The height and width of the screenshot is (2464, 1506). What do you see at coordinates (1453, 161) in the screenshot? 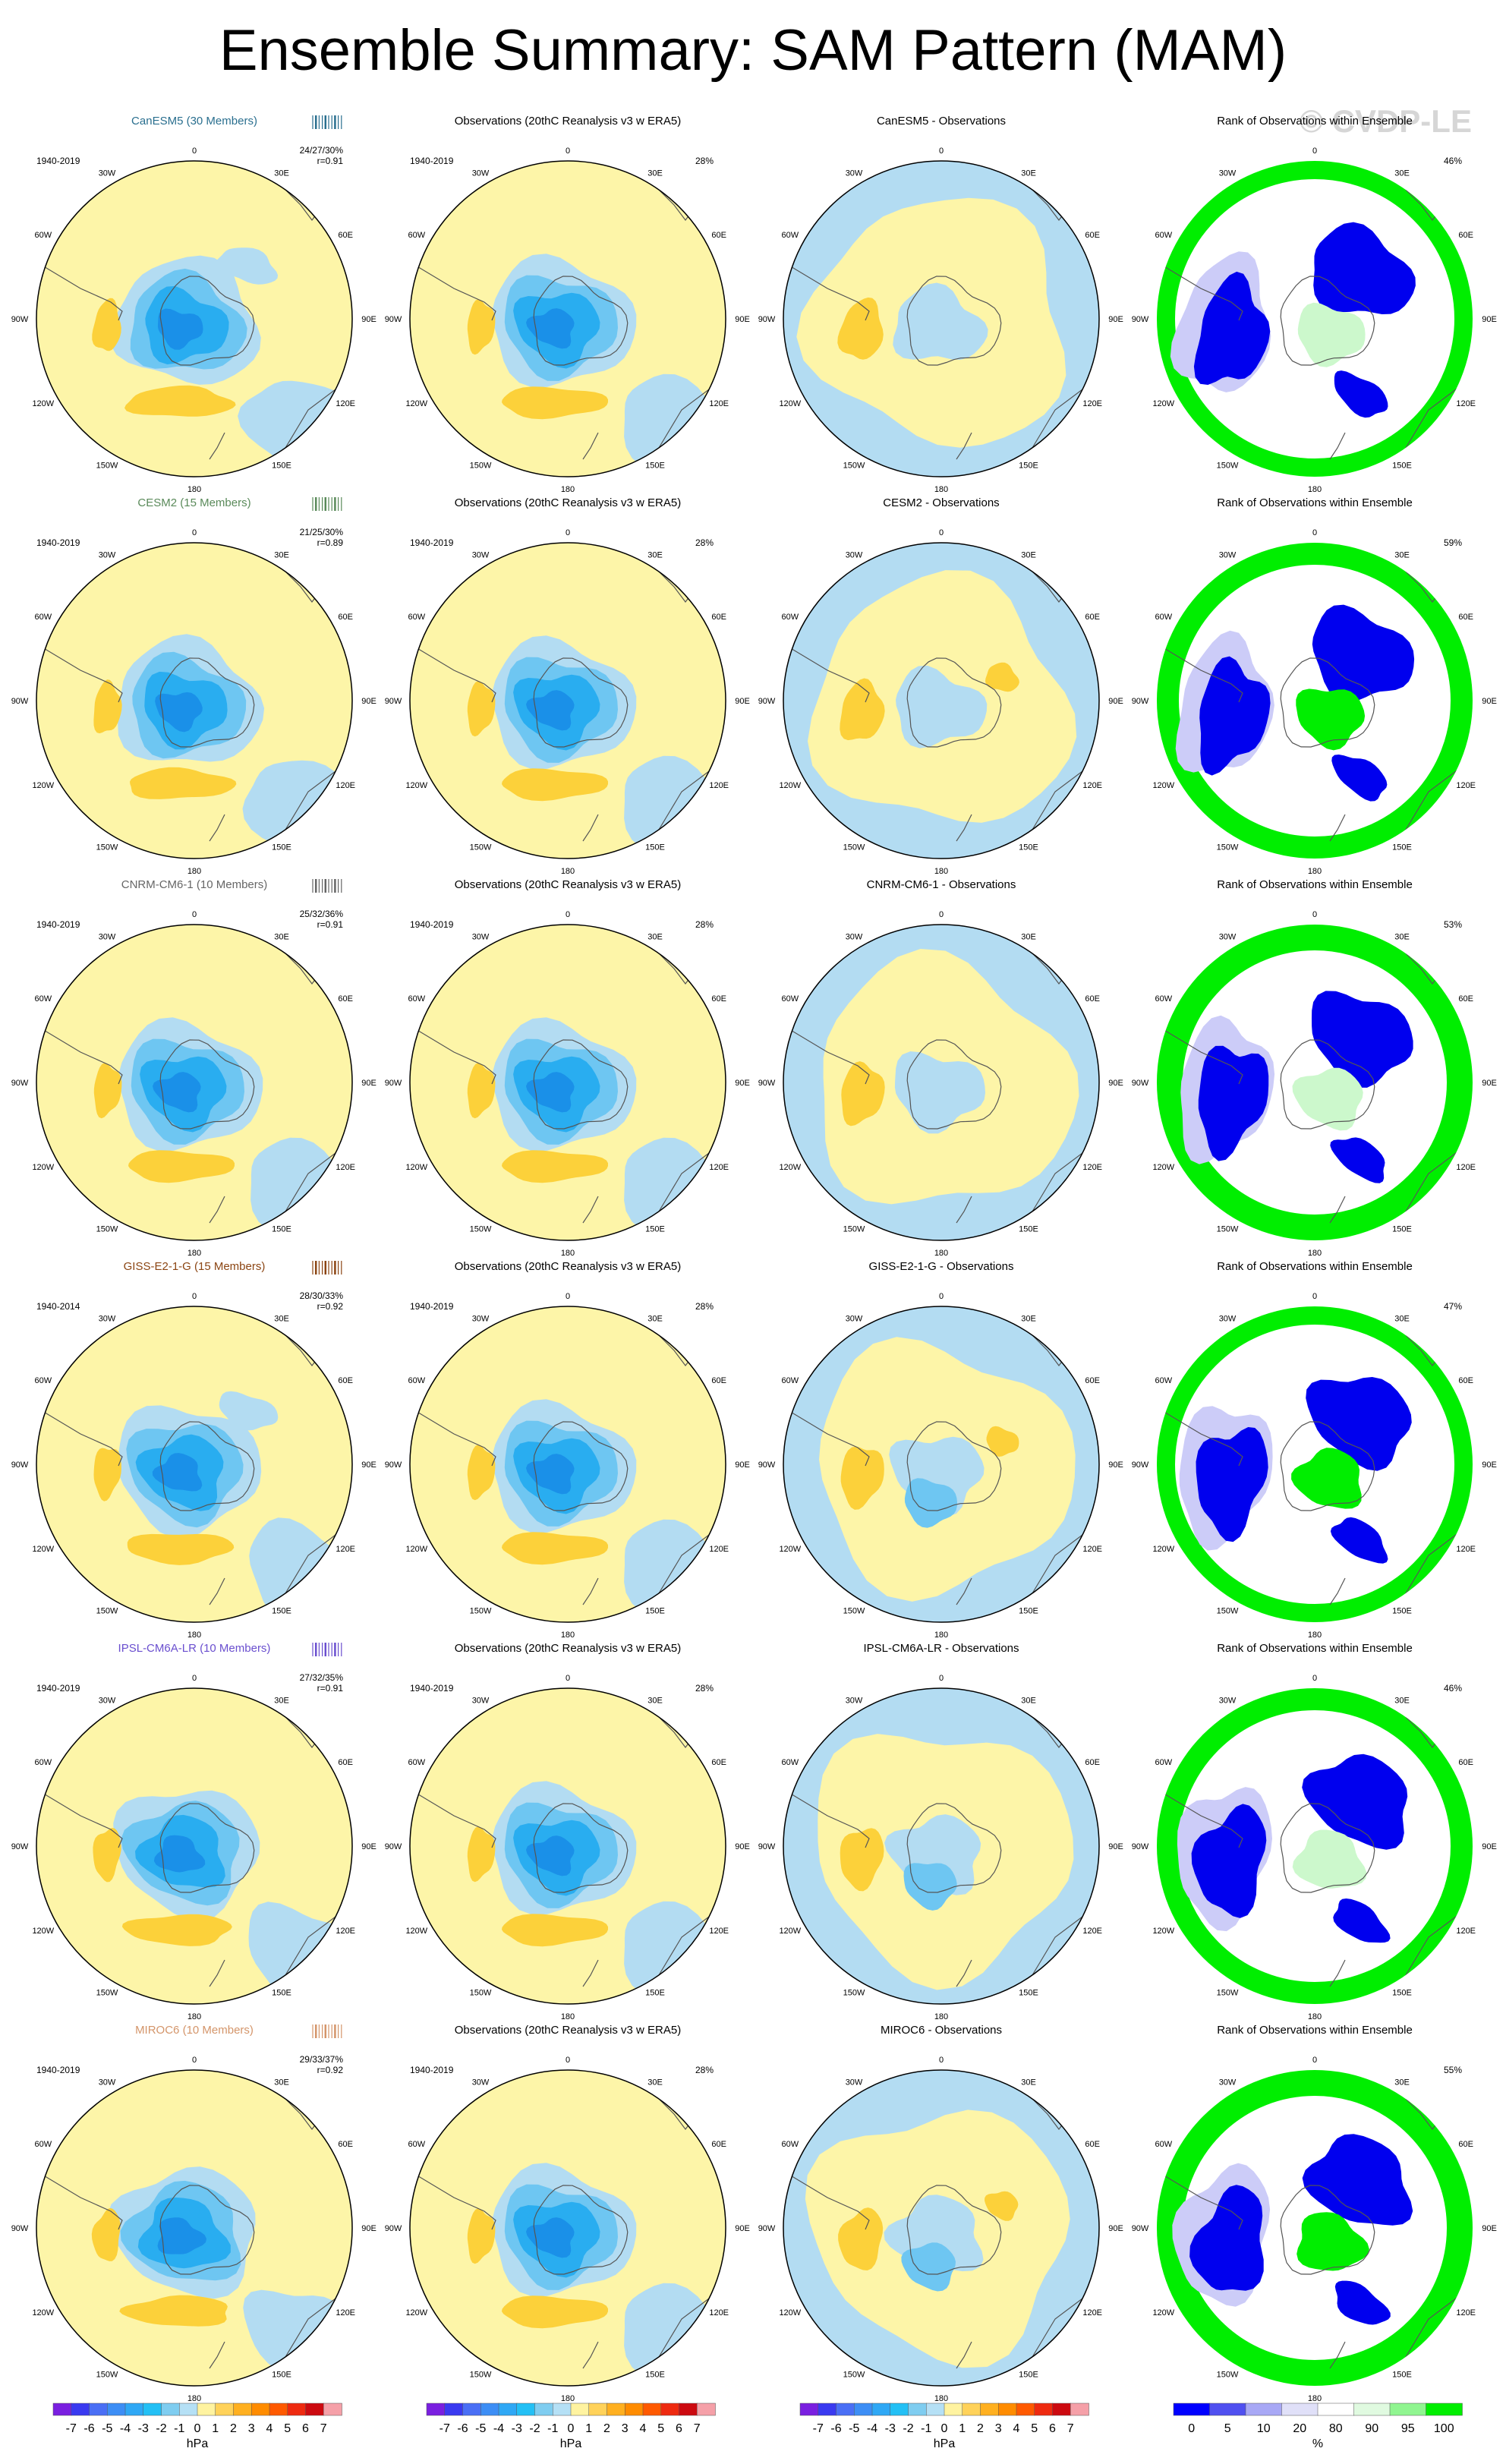
I see `rank-pct-label: 46%` at bounding box center [1453, 161].